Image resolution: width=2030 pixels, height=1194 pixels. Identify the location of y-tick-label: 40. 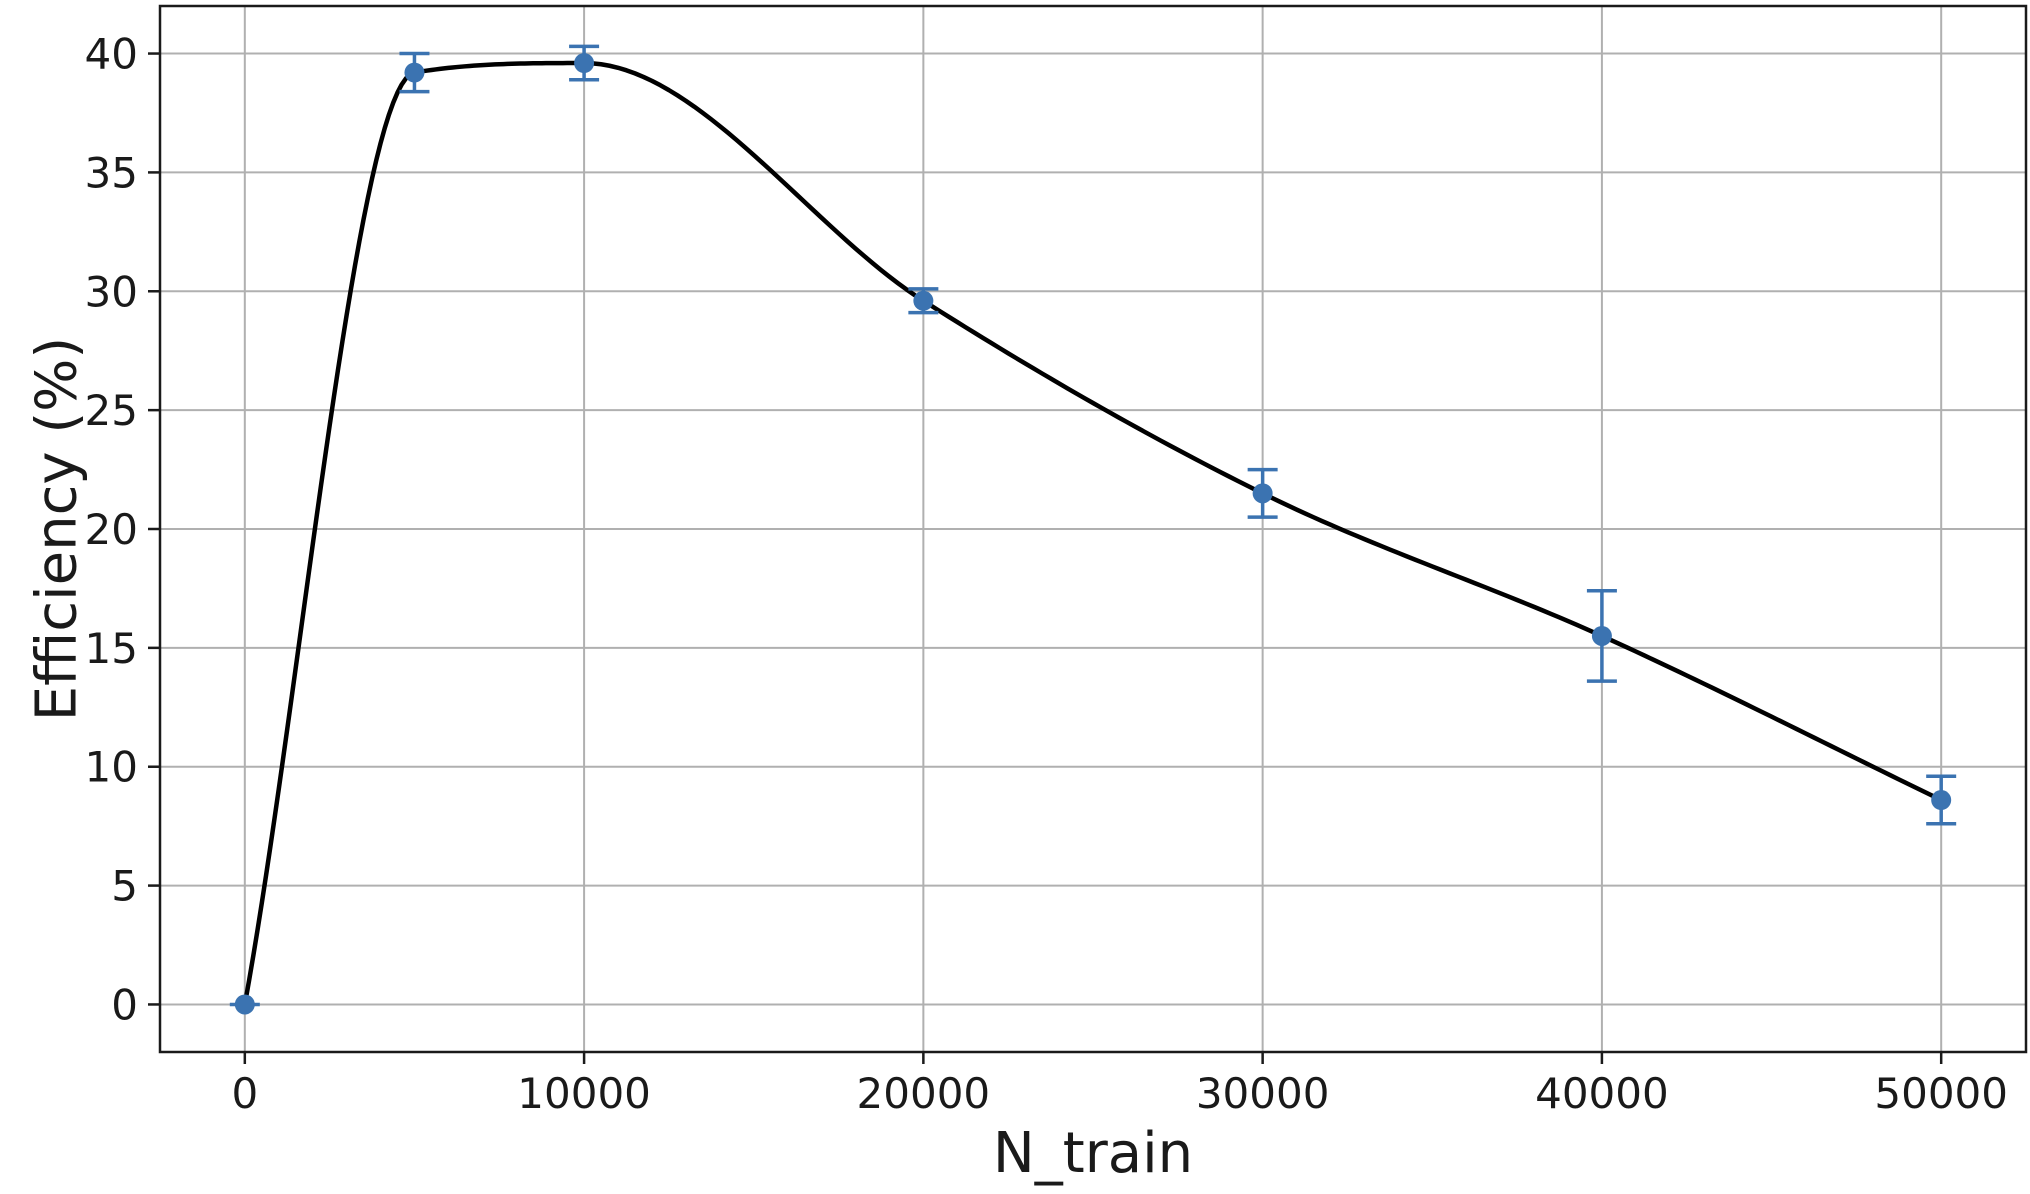
(111, 54).